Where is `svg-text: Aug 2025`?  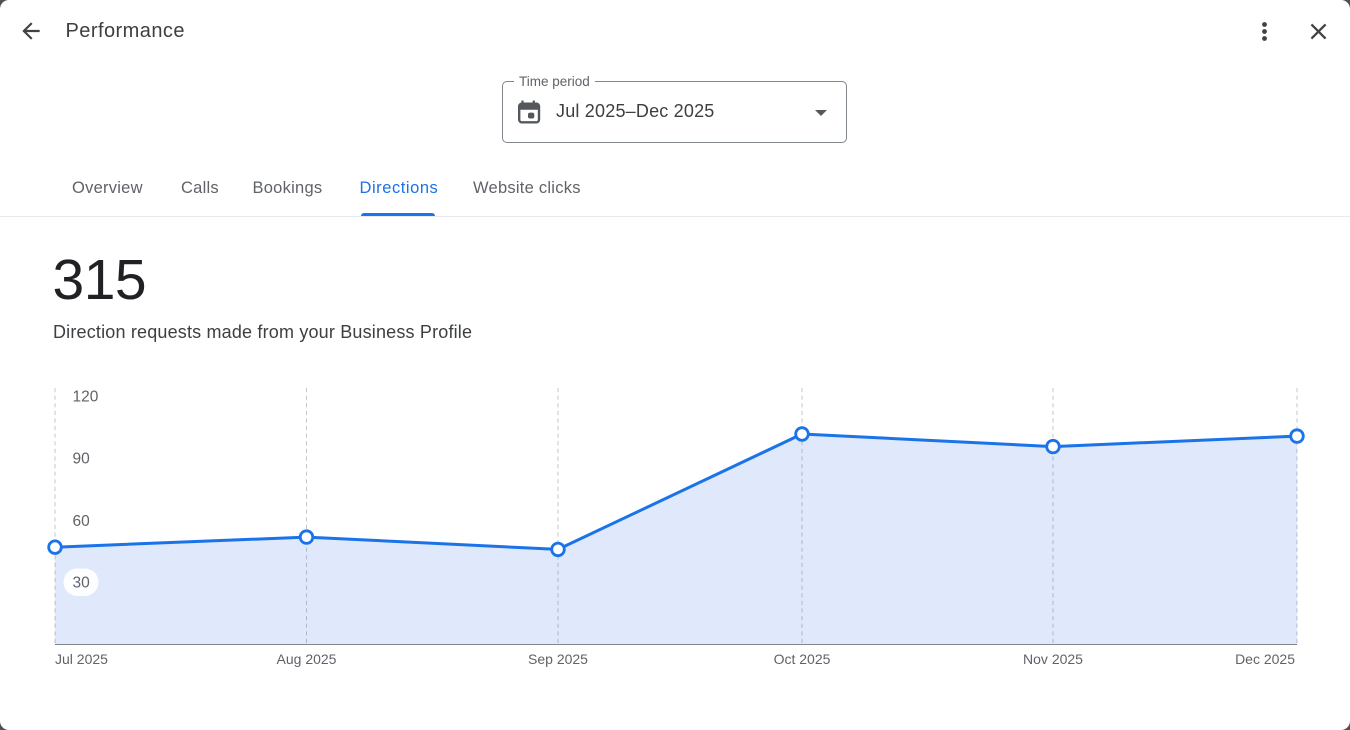 svg-text: Aug 2025 is located at coordinates (307, 659).